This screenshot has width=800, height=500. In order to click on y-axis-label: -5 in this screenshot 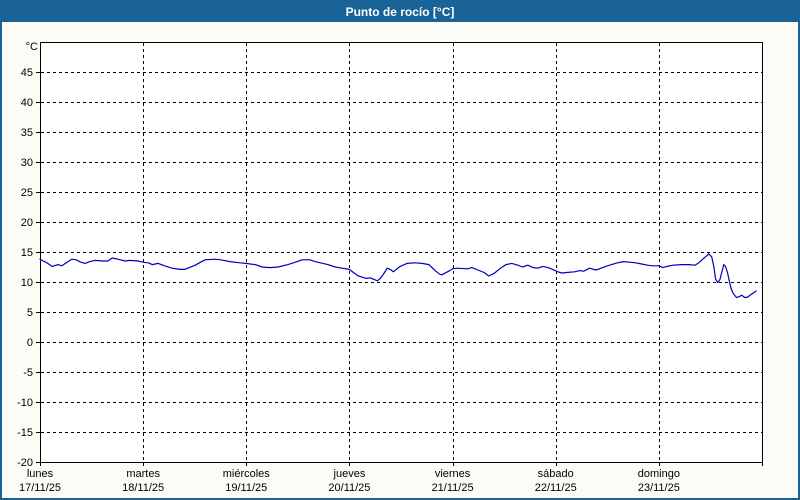, I will do `click(28, 373)`.